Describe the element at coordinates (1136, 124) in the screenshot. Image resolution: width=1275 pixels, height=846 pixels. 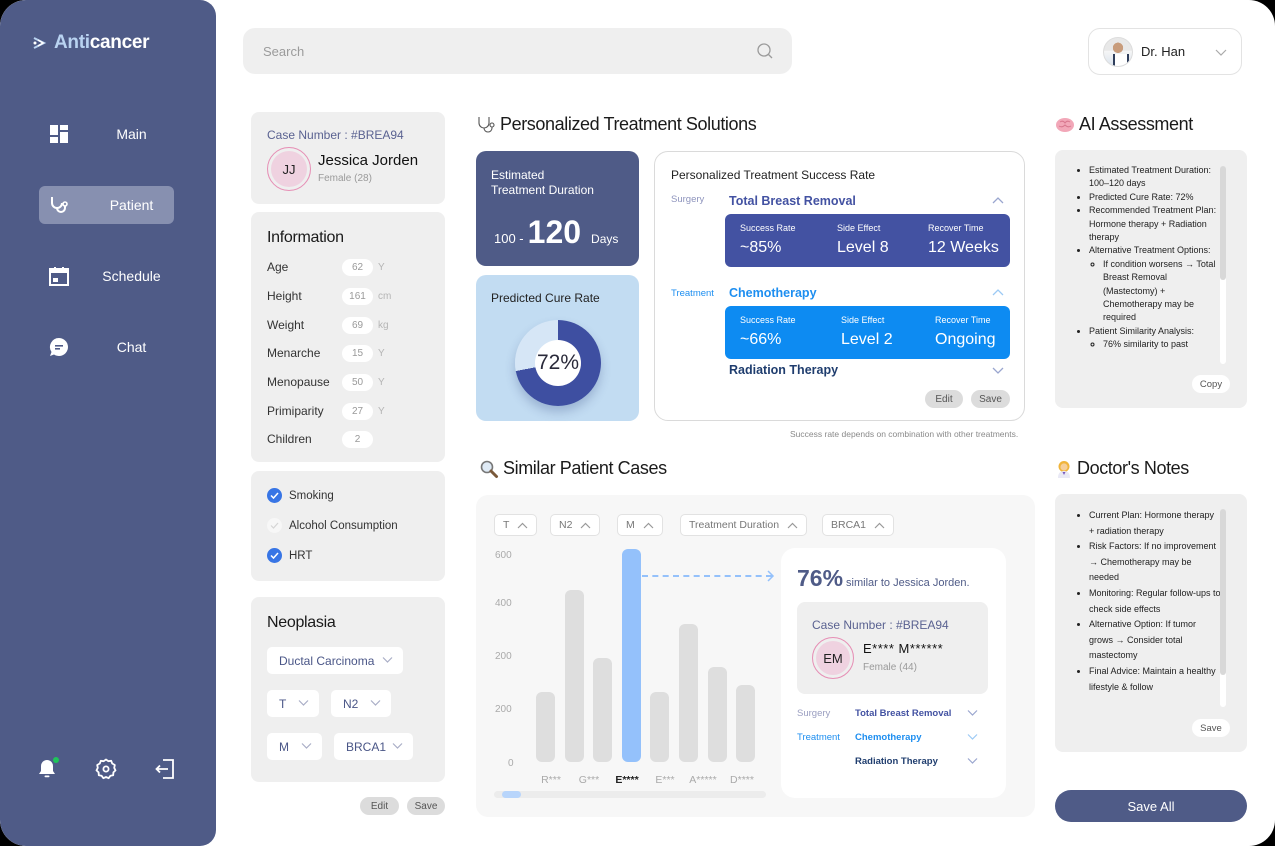
I see `section-title-text: AI Assessment` at that location.